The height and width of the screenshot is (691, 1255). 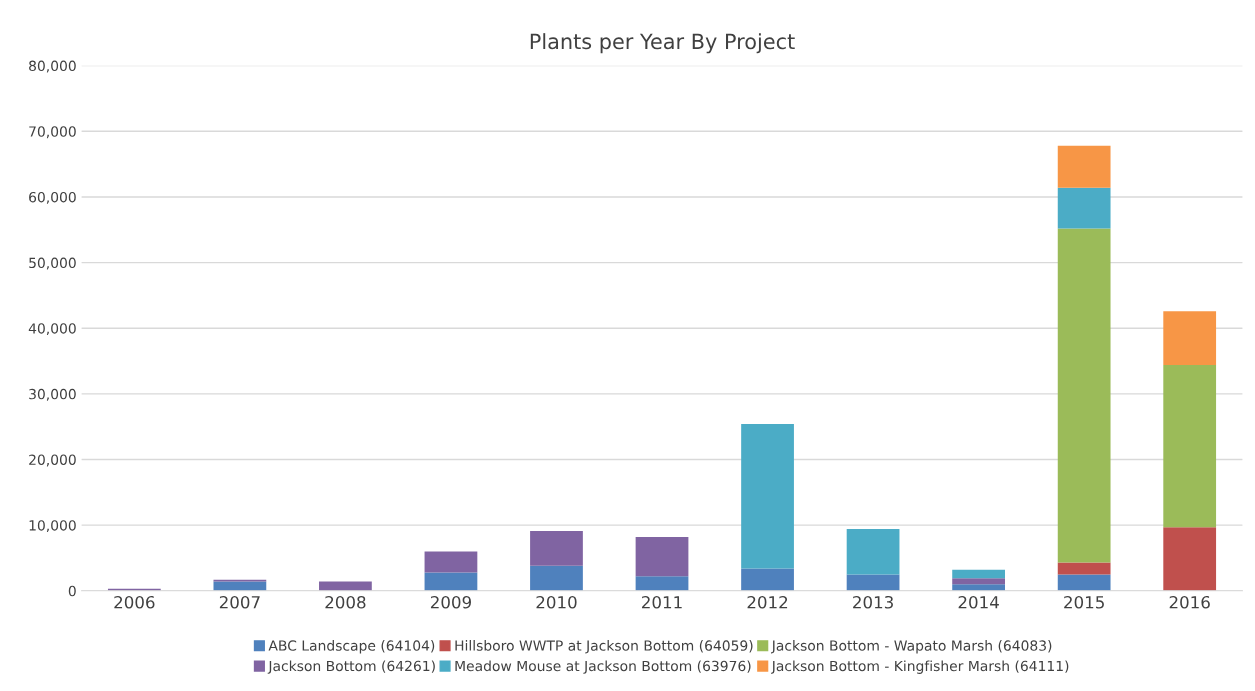 I want to click on legend-label: ABC Landscape (64104), so click(x=351, y=647).